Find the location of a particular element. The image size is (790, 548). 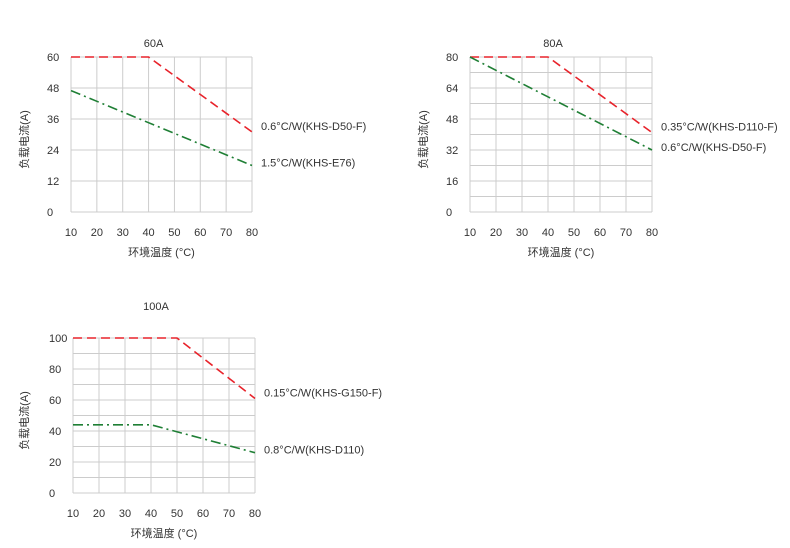

chart-title: 80A is located at coordinates (553, 44).